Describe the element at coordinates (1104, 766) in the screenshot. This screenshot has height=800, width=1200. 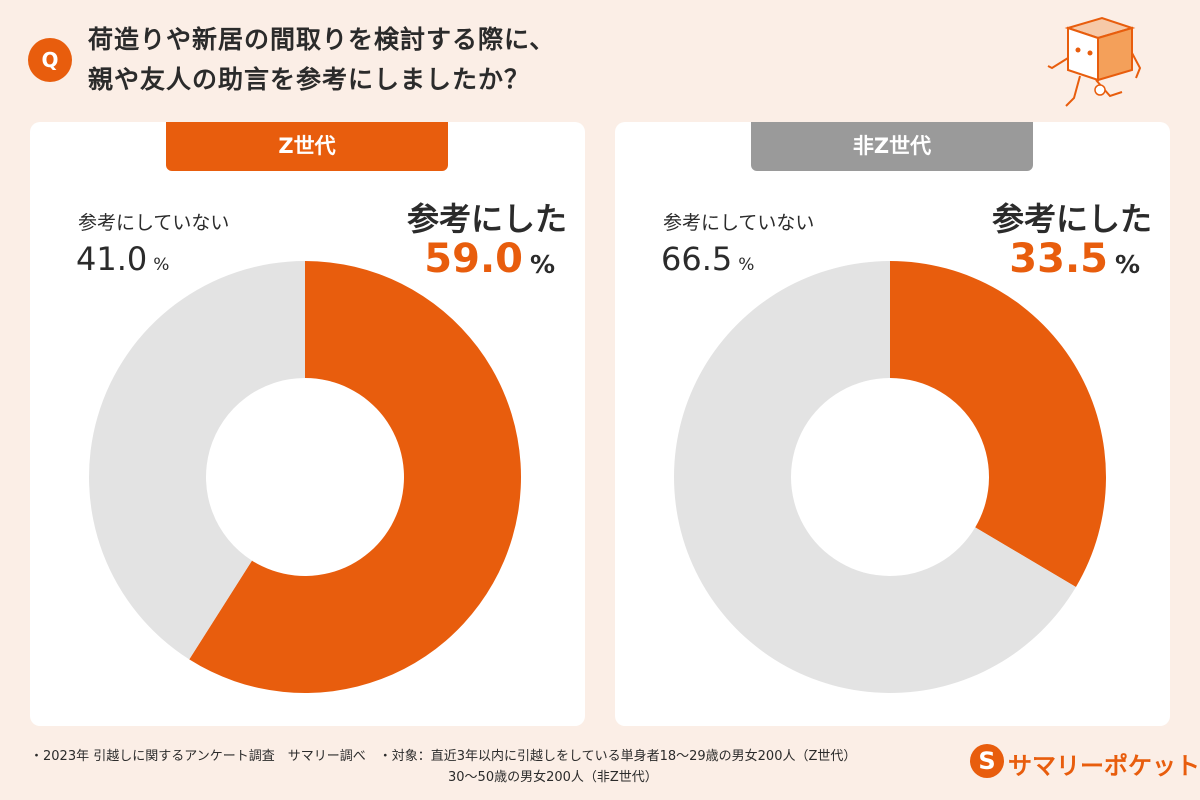
I see `logo-text: サマリーポケット` at that location.